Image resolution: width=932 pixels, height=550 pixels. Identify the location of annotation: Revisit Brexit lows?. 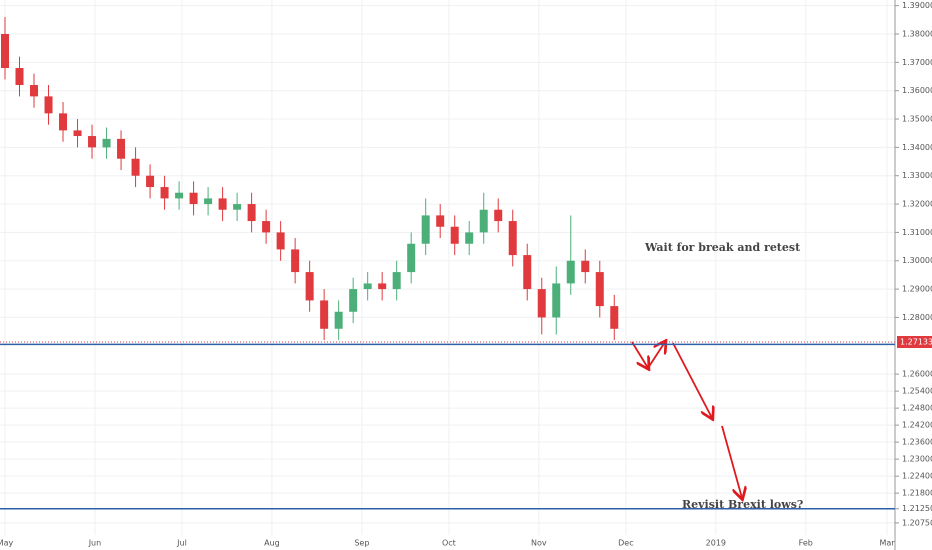
(742, 504).